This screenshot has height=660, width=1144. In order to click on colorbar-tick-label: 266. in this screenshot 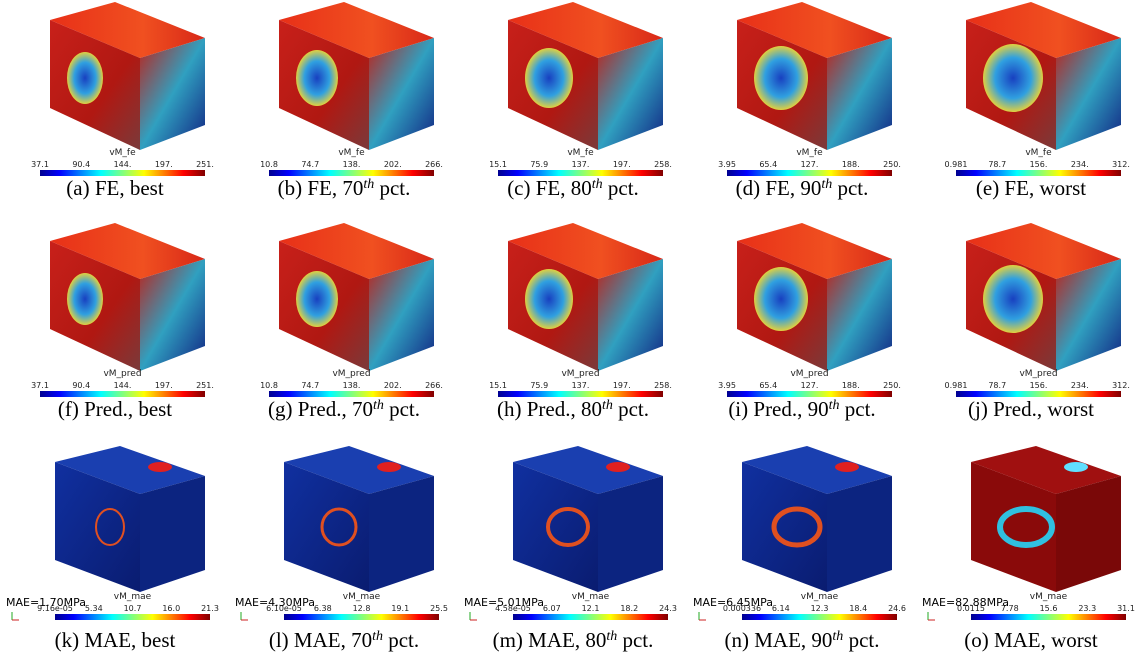, I will do `click(434, 385)`.